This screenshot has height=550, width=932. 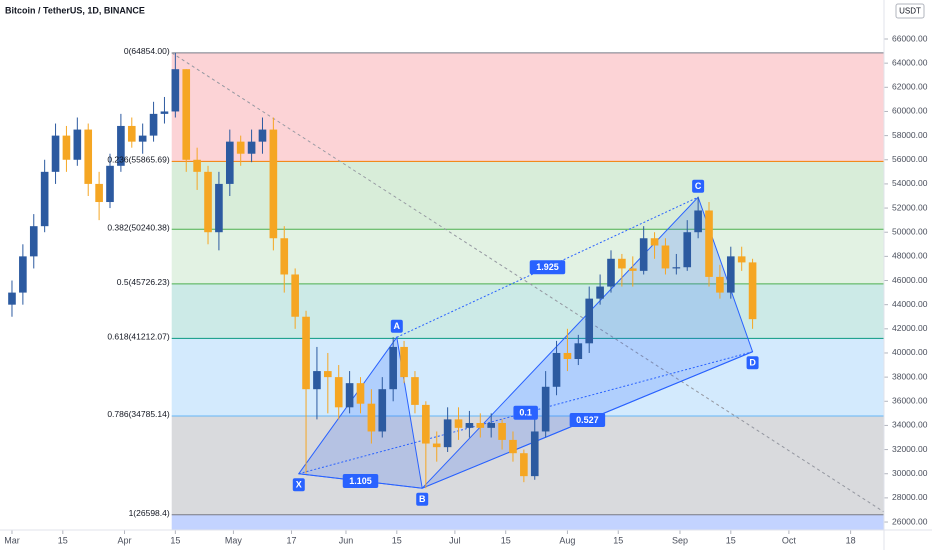 What do you see at coordinates (910, 304) in the screenshot?
I see `y-tick-label: 44000.00` at bounding box center [910, 304].